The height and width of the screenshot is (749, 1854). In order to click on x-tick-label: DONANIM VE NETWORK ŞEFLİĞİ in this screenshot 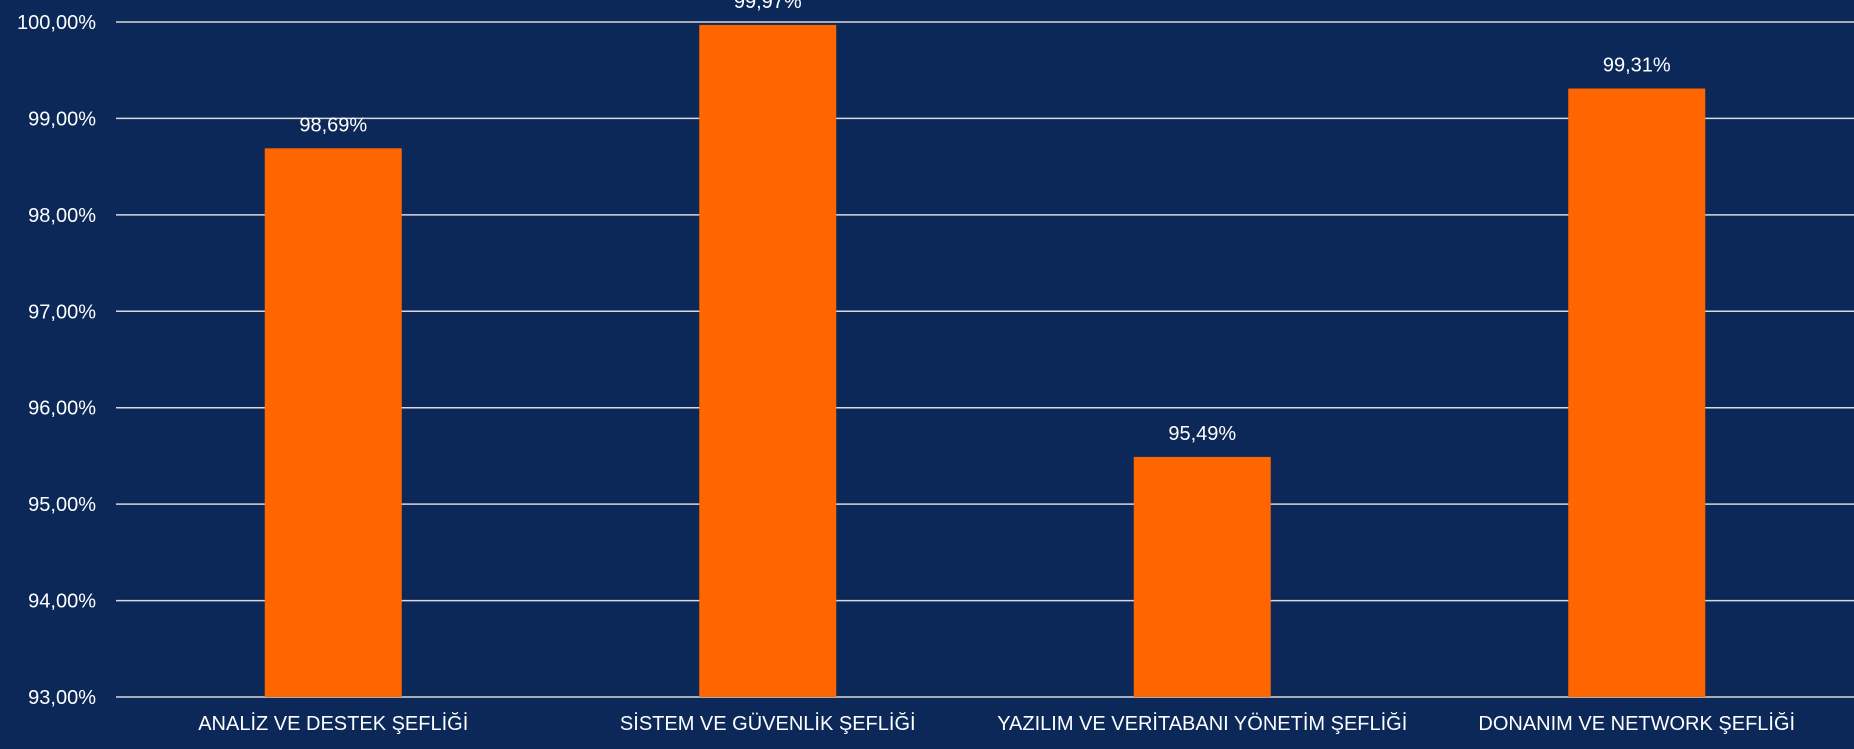, I will do `click(1636, 723)`.